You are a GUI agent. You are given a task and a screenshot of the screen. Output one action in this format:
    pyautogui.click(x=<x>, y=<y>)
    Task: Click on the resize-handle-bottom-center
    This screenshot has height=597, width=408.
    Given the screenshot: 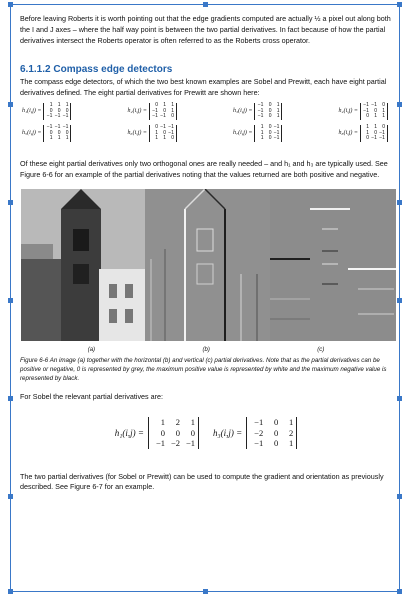 What is the action you would take?
    pyautogui.click(x=205, y=591)
    